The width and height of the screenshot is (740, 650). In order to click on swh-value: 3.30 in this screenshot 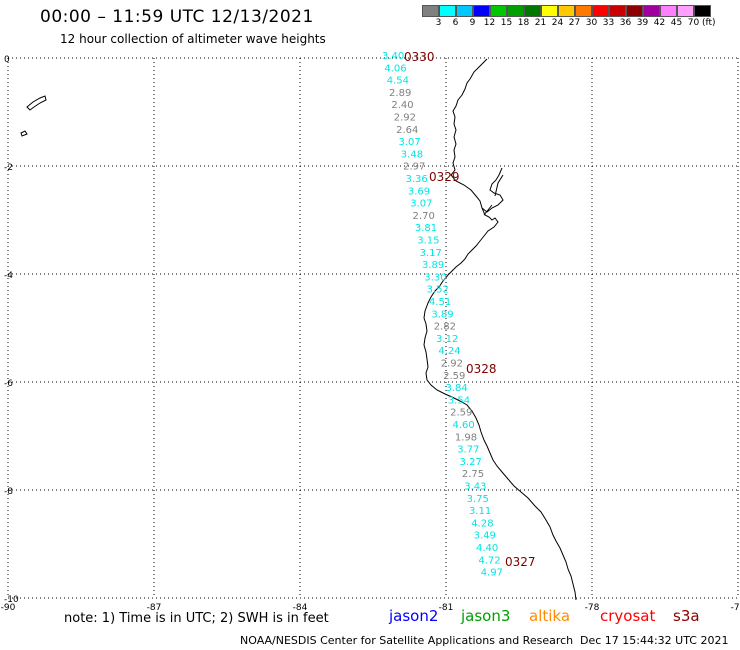, I will do `click(435, 277)`.